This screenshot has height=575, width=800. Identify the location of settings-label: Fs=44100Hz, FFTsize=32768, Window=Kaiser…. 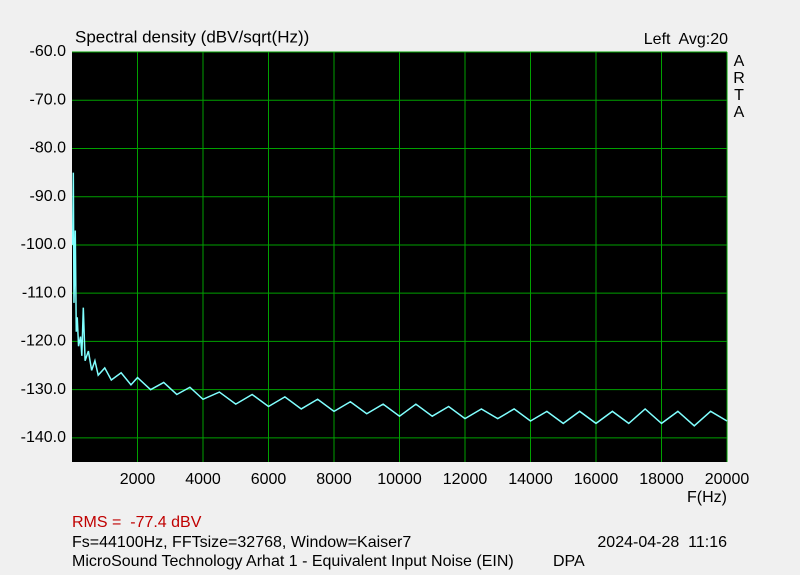
(241, 542).